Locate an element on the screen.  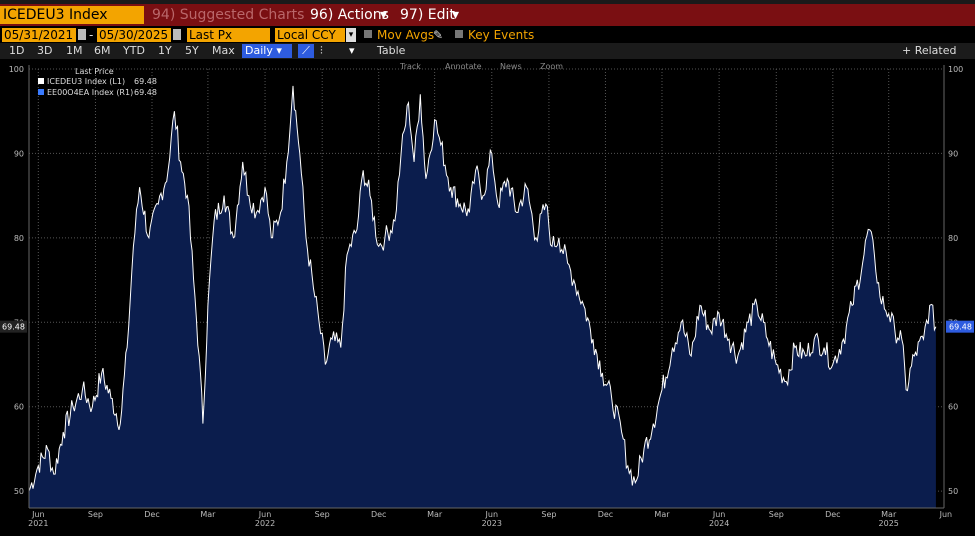
left-last-value: 69.48 is located at coordinates (13, 327).